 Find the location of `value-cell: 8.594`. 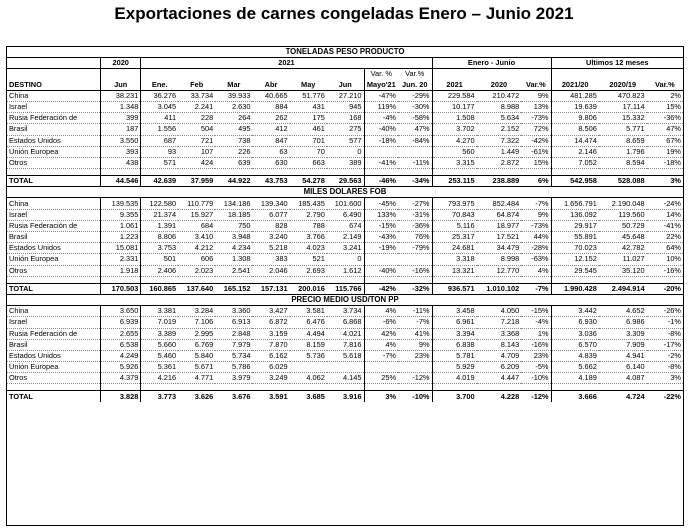

value-cell: 8.594 is located at coordinates (622, 163).